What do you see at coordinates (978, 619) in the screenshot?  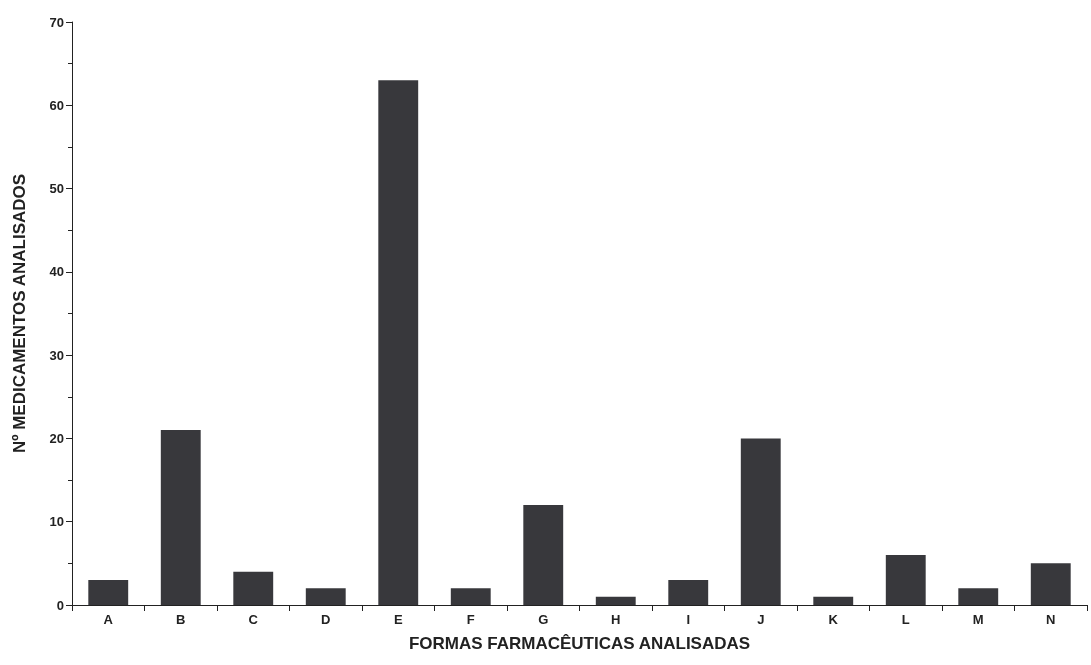 I see `x-tick-label: M` at bounding box center [978, 619].